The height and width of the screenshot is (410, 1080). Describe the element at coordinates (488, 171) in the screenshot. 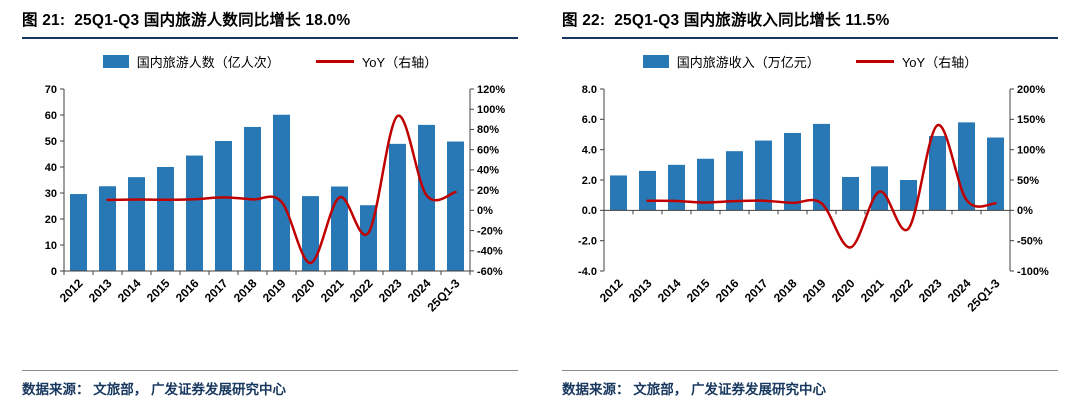

I see `svg-text: 40%` at that location.